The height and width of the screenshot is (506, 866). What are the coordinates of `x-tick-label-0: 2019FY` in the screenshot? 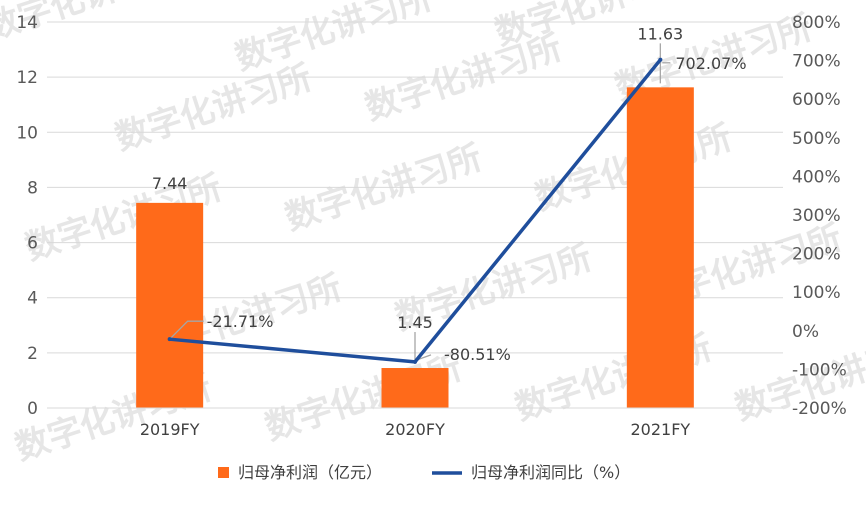 It's located at (170, 429).